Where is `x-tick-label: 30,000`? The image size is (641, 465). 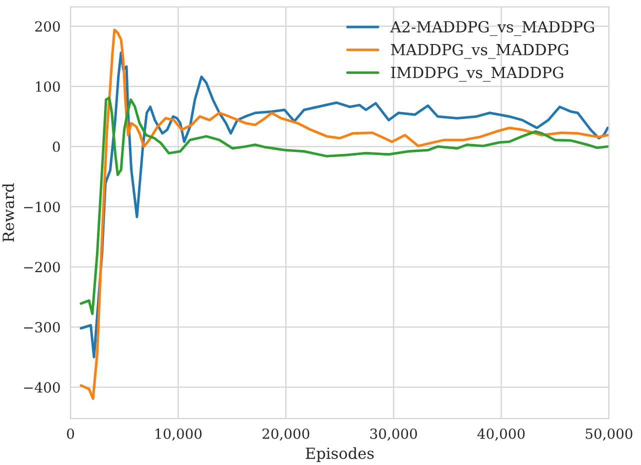 x-tick-label: 30,000 is located at coordinates (393, 434).